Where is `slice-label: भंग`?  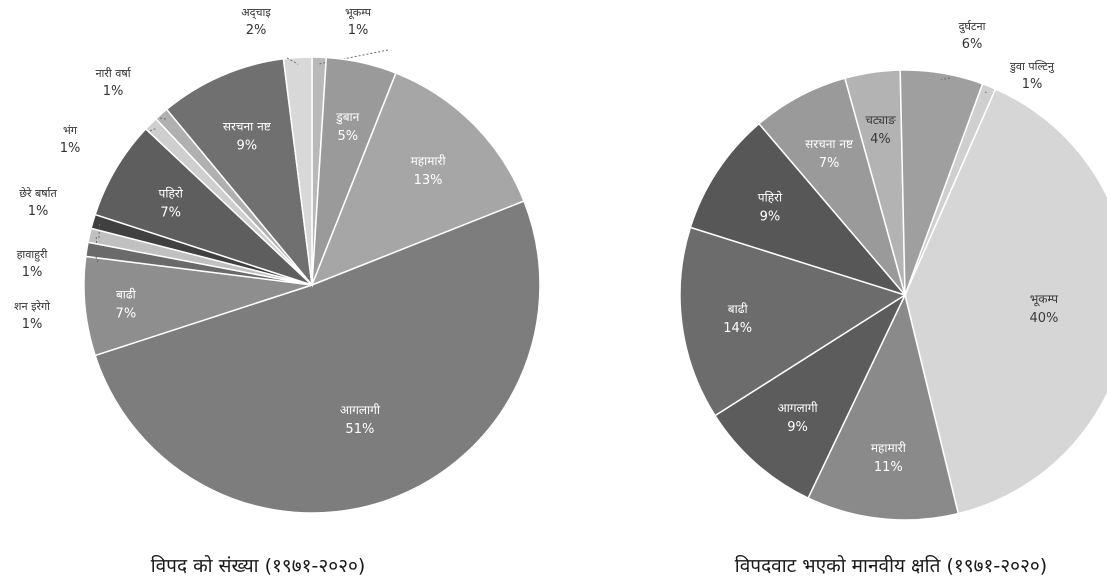
slice-label: भंग is located at coordinates (70, 130).